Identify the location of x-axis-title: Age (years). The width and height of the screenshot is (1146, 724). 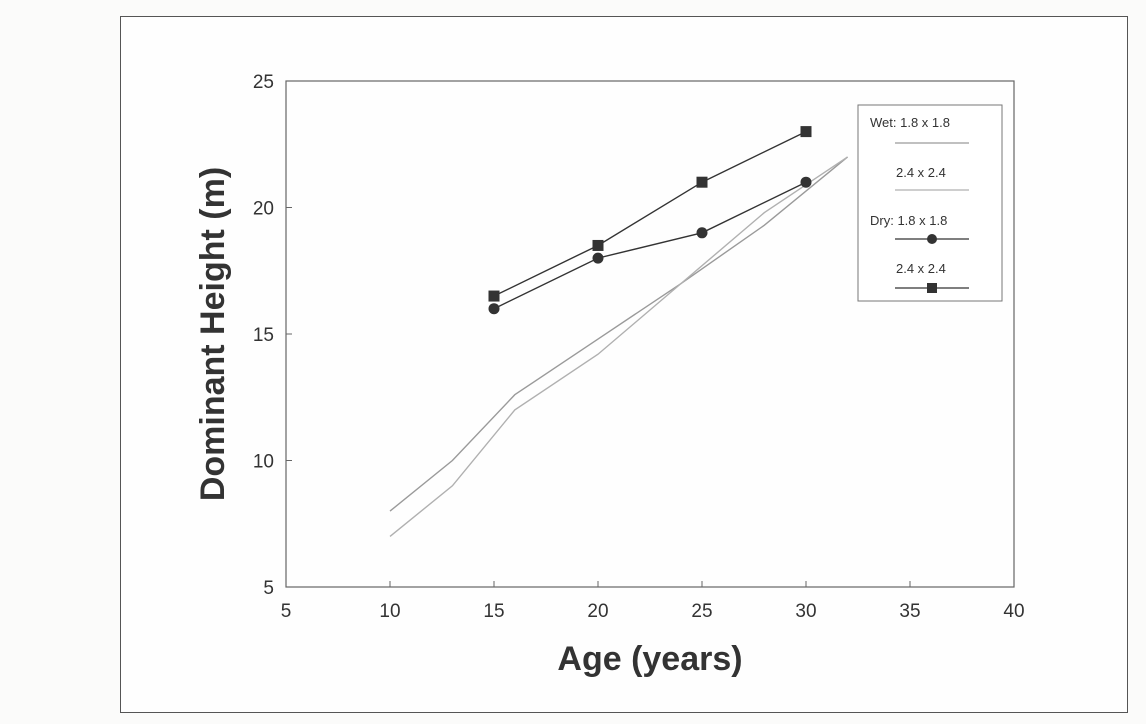
(649, 659).